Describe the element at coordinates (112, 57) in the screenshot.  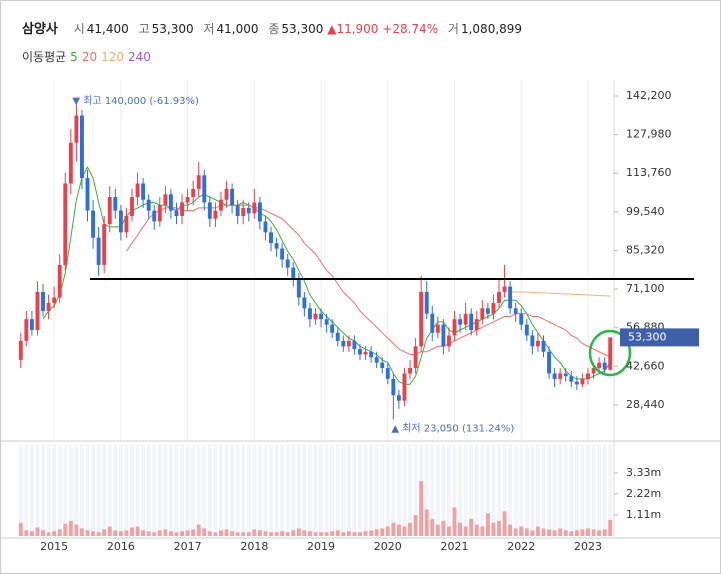
I see `legend-entry: 120` at that location.